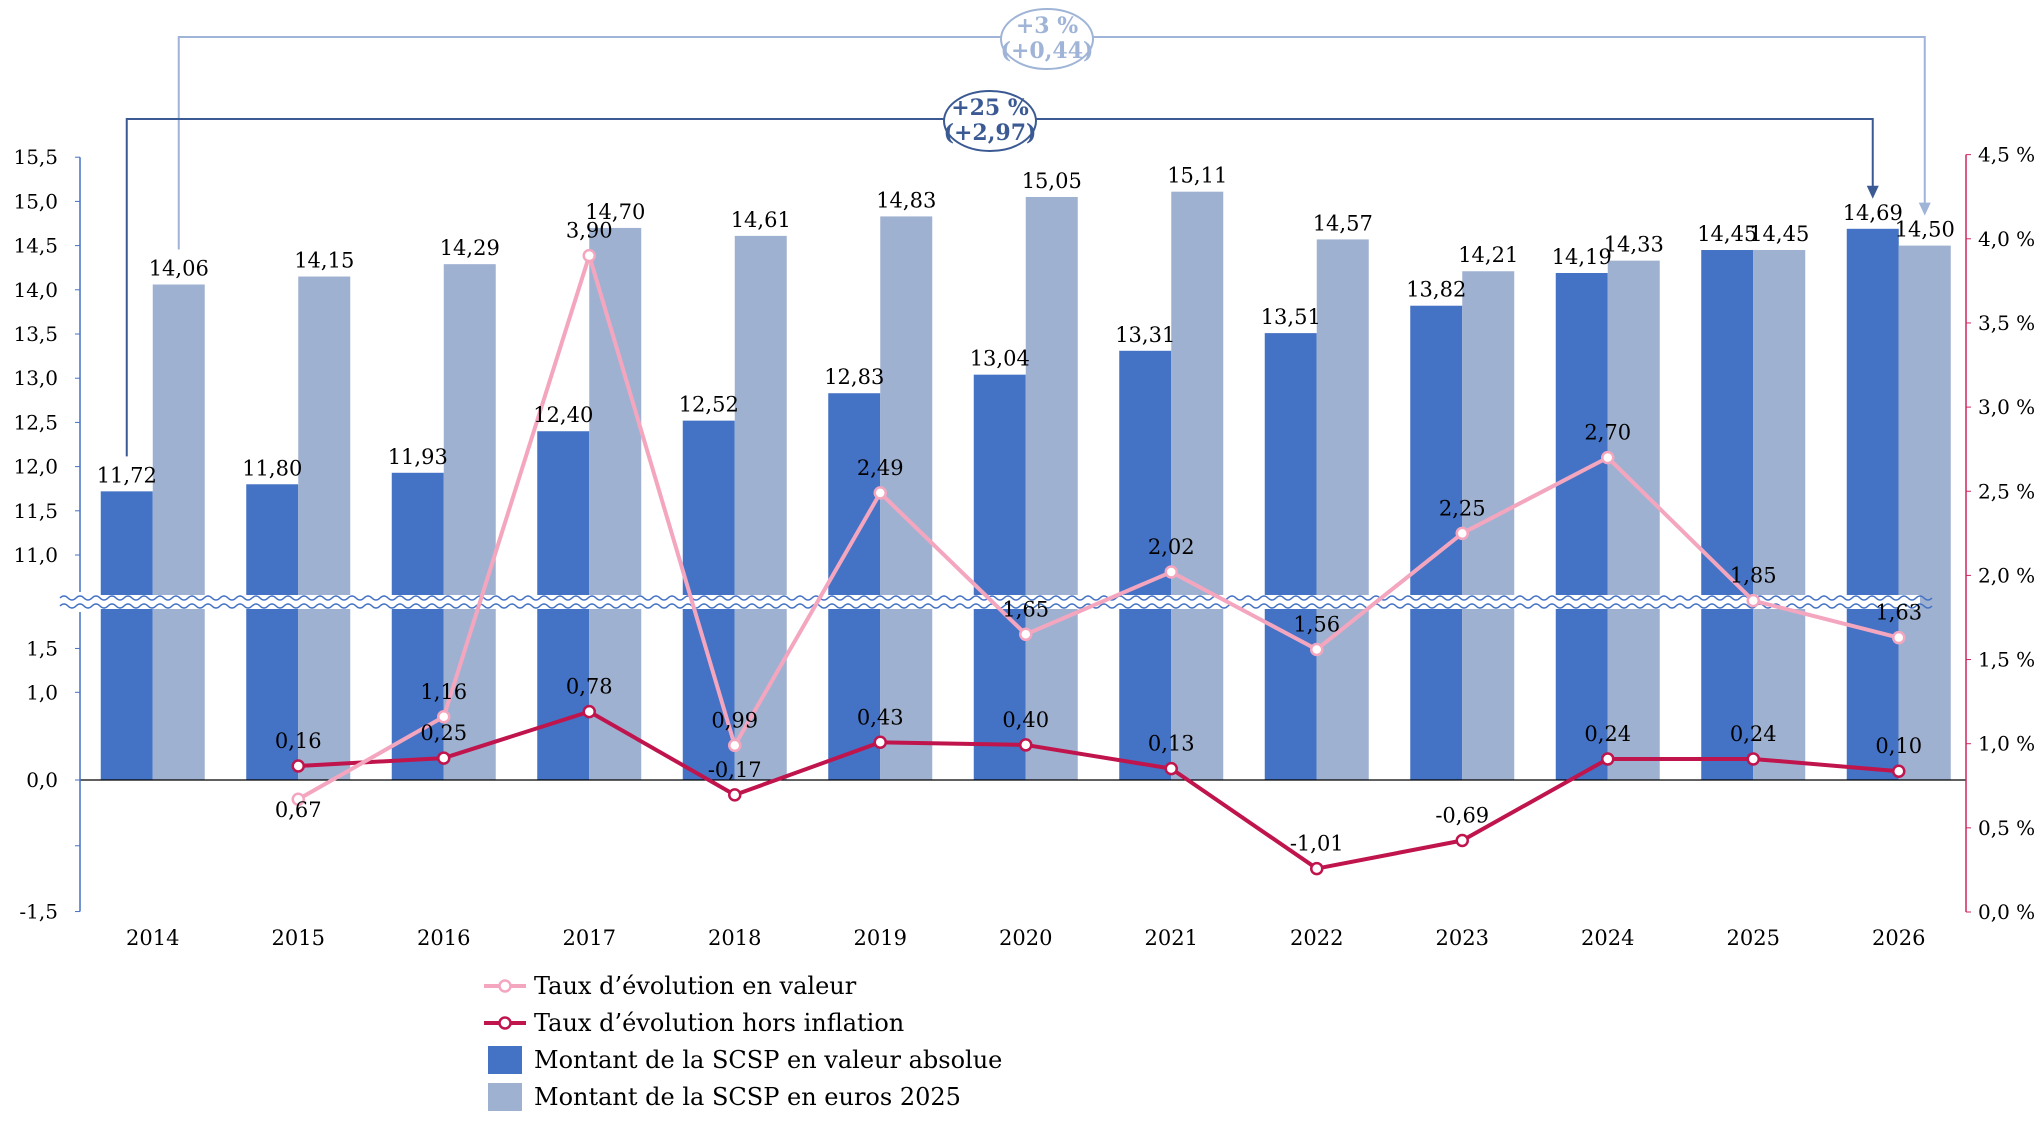 The image size is (2036, 1121). Describe the element at coordinates (298, 741) in the screenshot. I see `real-rate-label-2015: 0,16` at that location.